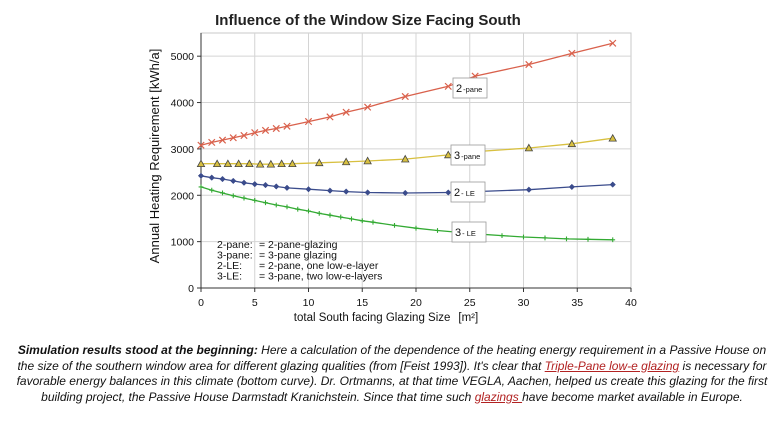 This screenshot has height=421, width=784. I want to click on y-tick-label: 2000, so click(183, 196).